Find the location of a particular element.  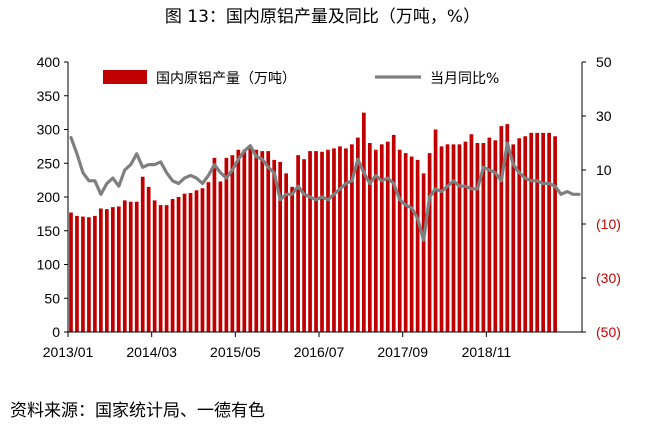

y-right-tick-label: (50) is located at coordinates (608, 332).